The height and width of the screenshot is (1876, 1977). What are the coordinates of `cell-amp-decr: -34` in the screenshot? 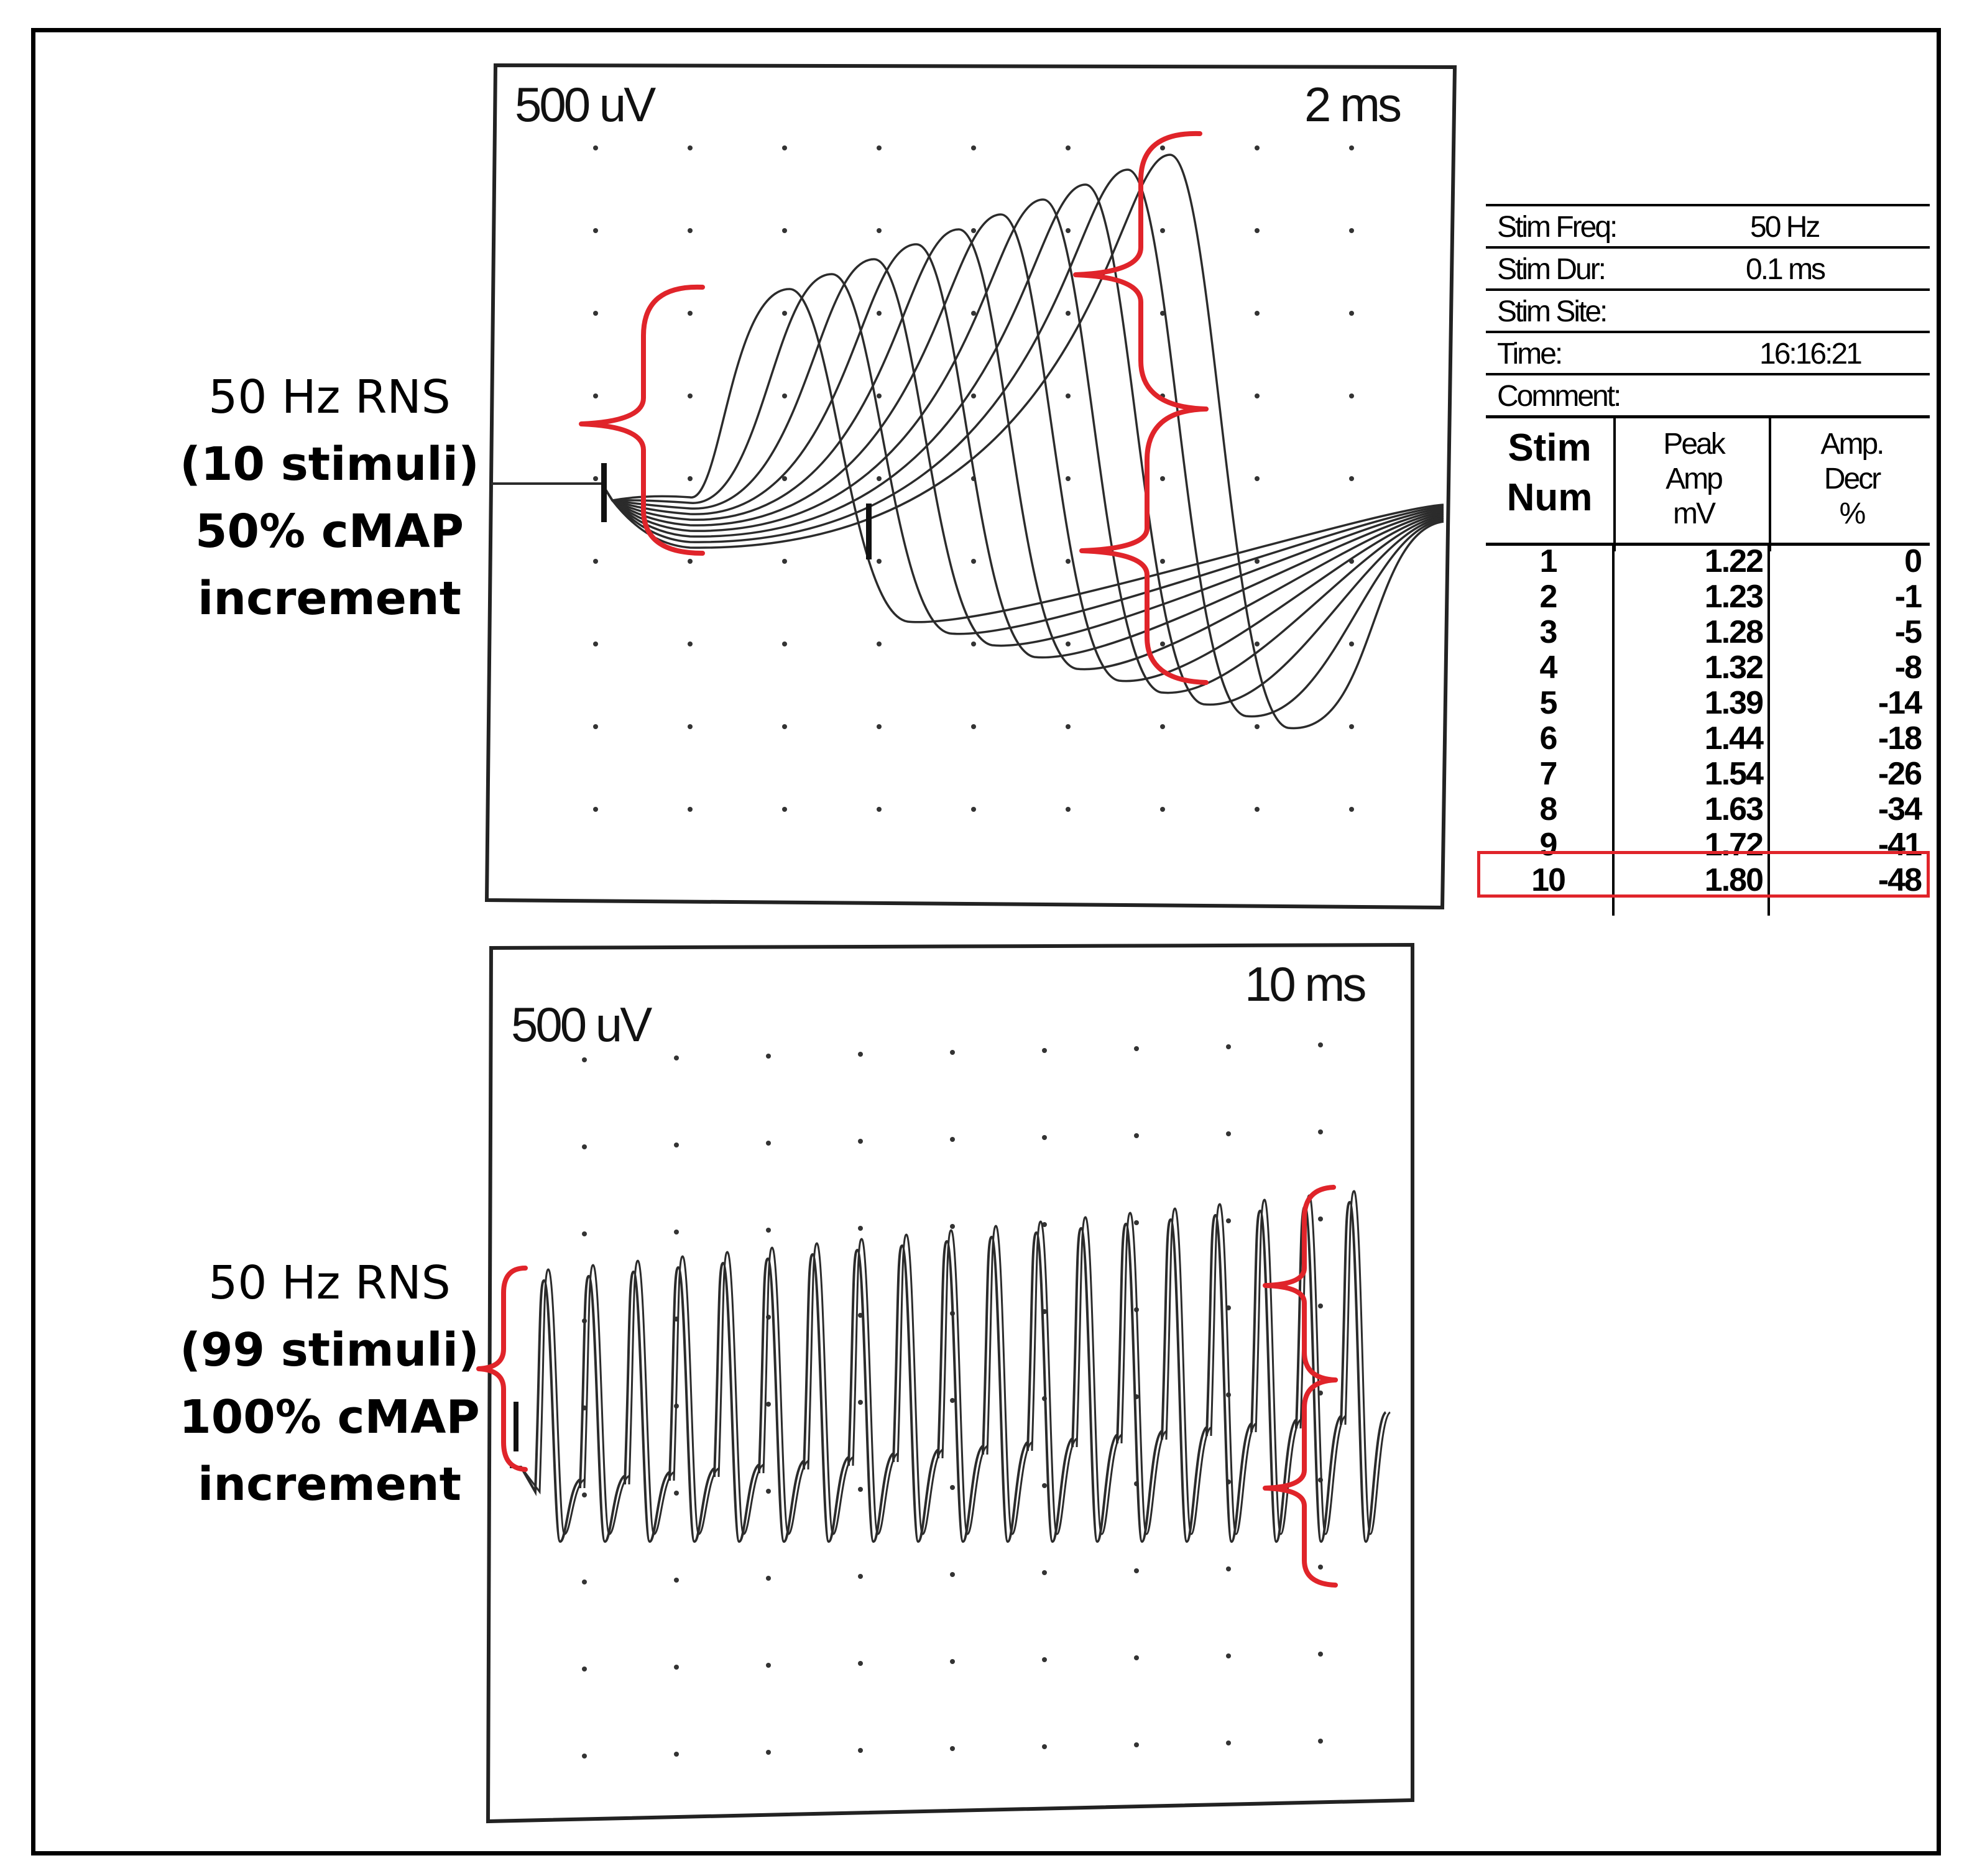 It's located at (1900, 809).